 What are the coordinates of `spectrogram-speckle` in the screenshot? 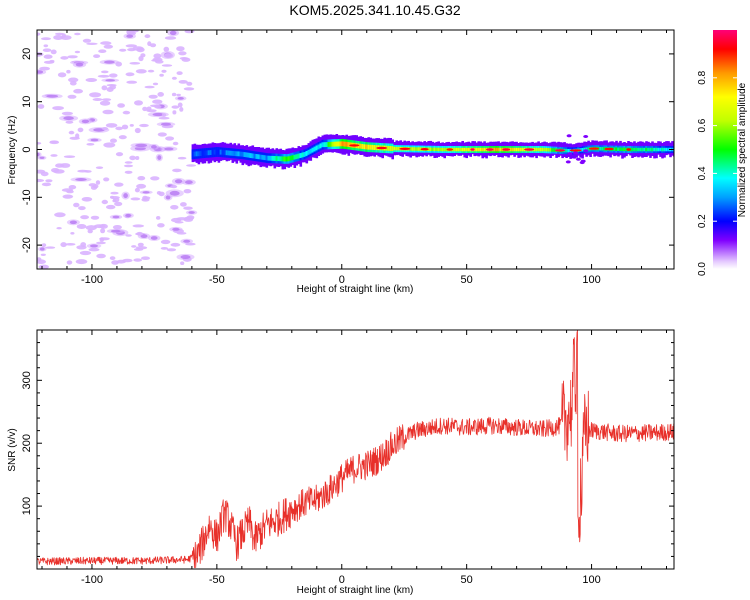 It's located at (570, 154).